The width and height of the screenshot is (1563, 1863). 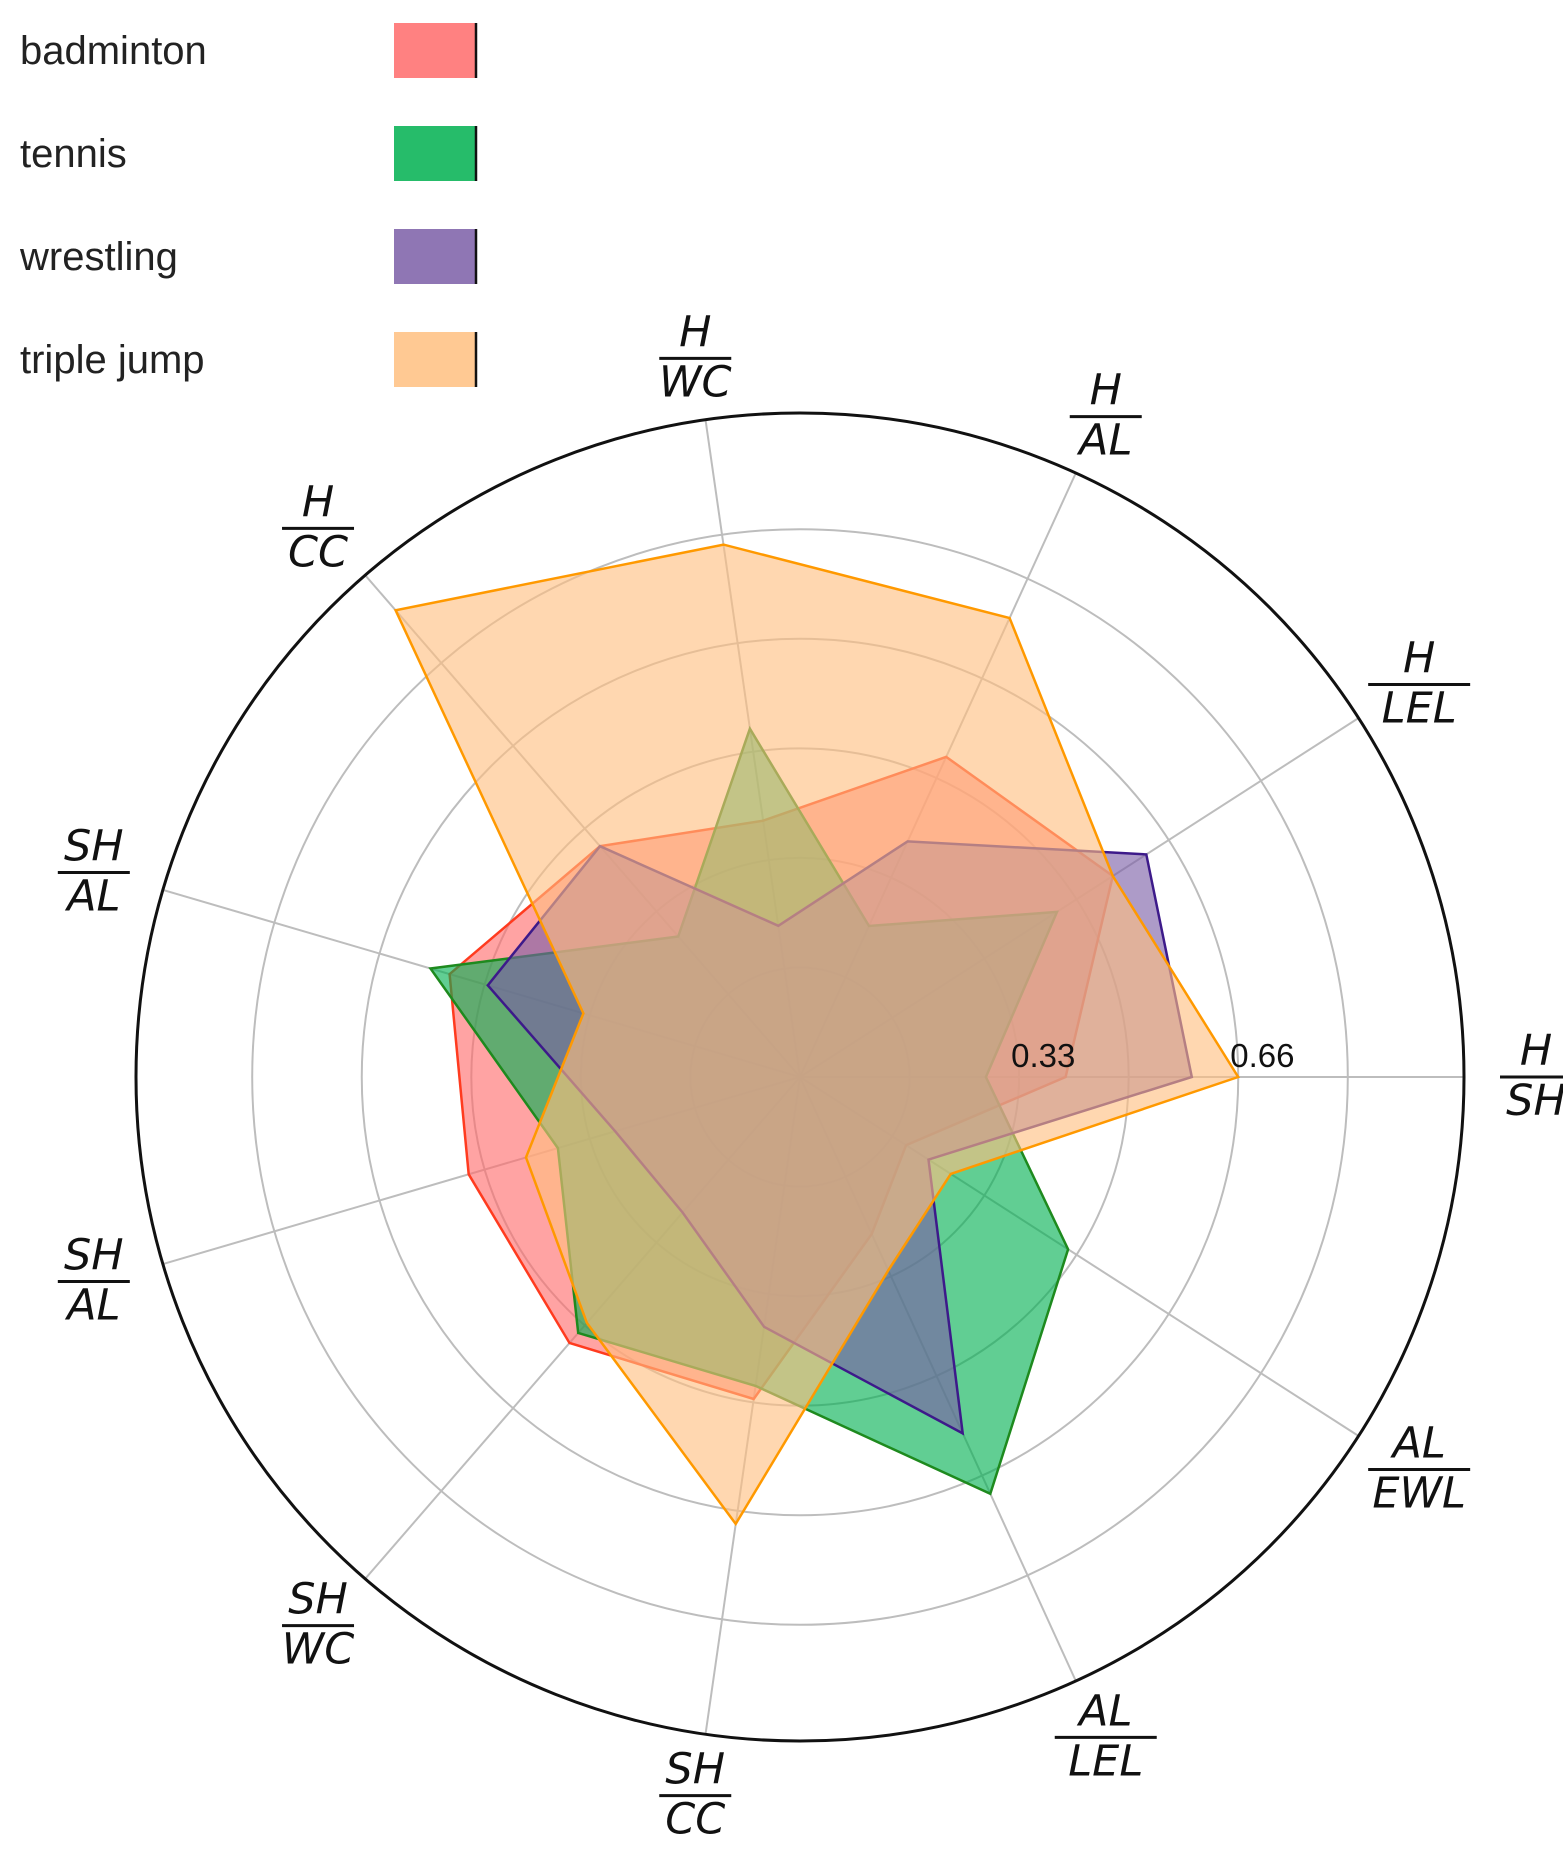 I want to click on radial-tick-label: 0.33, so click(x=1043, y=1055).